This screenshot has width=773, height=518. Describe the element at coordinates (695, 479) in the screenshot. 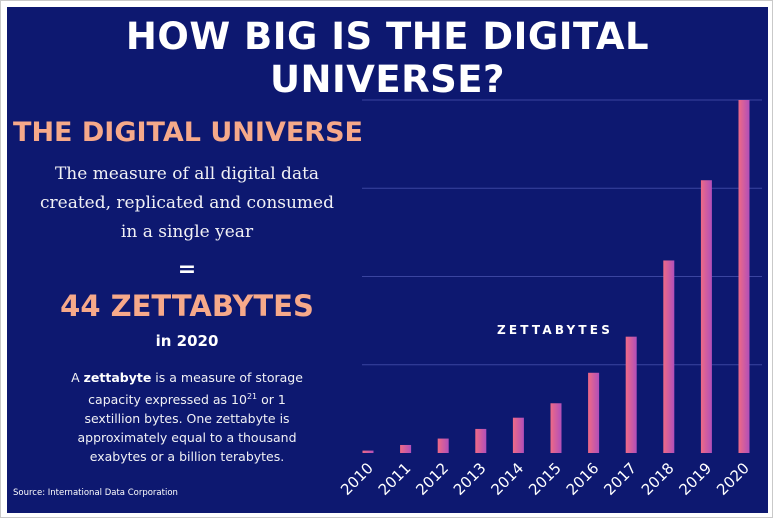

I see `x-tick-2019: 2019` at that location.